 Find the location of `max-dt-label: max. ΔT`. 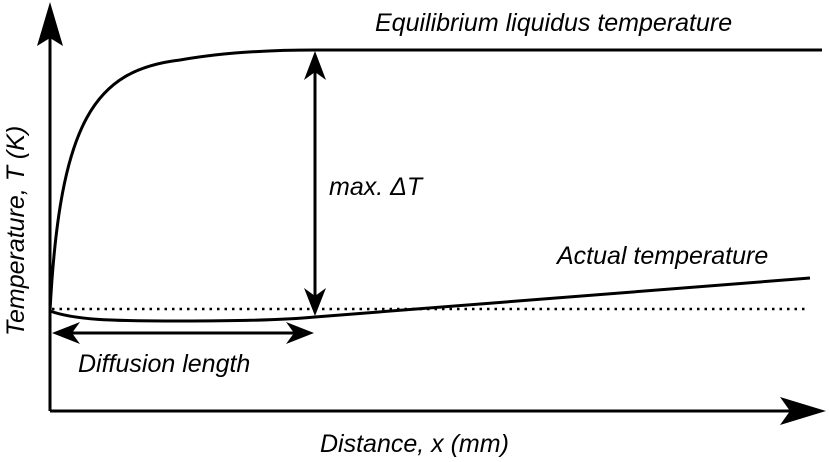

max-dt-label: max. ΔT is located at coordinates (376, 187).